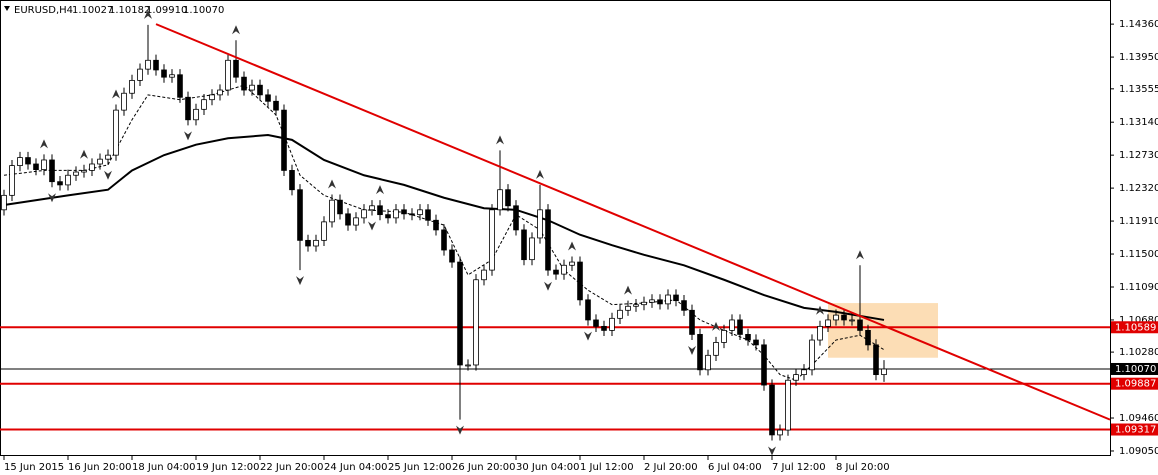  I want to click on x-tick-label: 19 Jun 12:00, so click(228, 467).